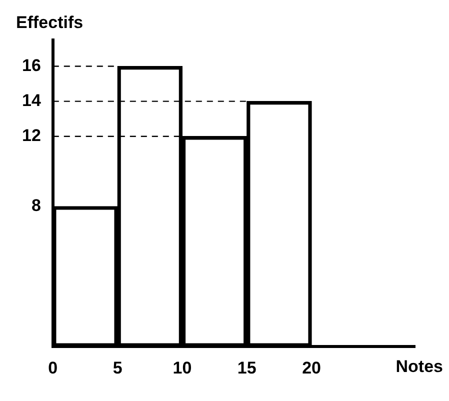 This screenshot has width=449, height=401. What do you see at coordinates (246, 368) in the screenshot?
I see `x-tick-label: 15` at bounding box center [246, 368].